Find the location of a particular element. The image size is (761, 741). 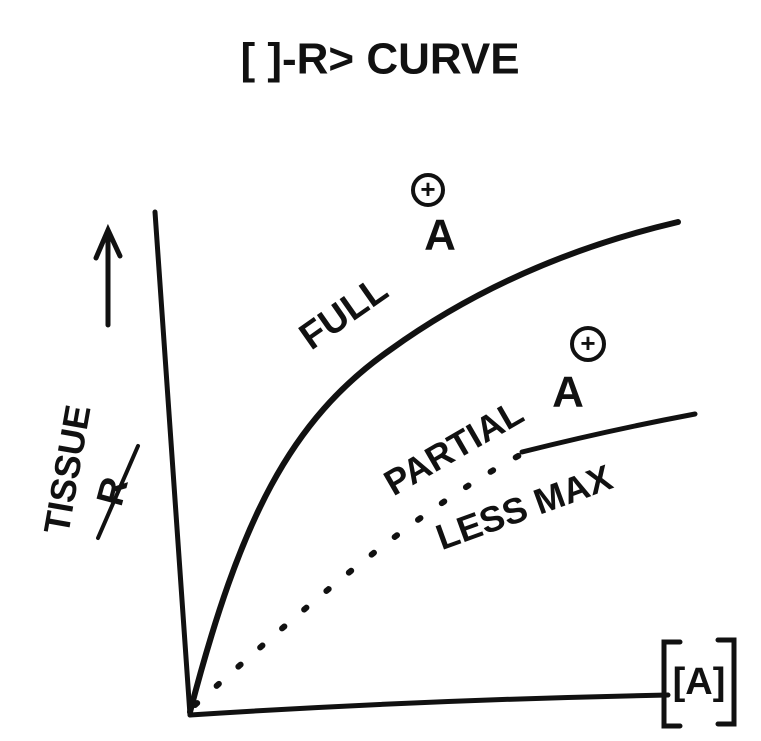

y-axis is located at coordinates (172, 463).